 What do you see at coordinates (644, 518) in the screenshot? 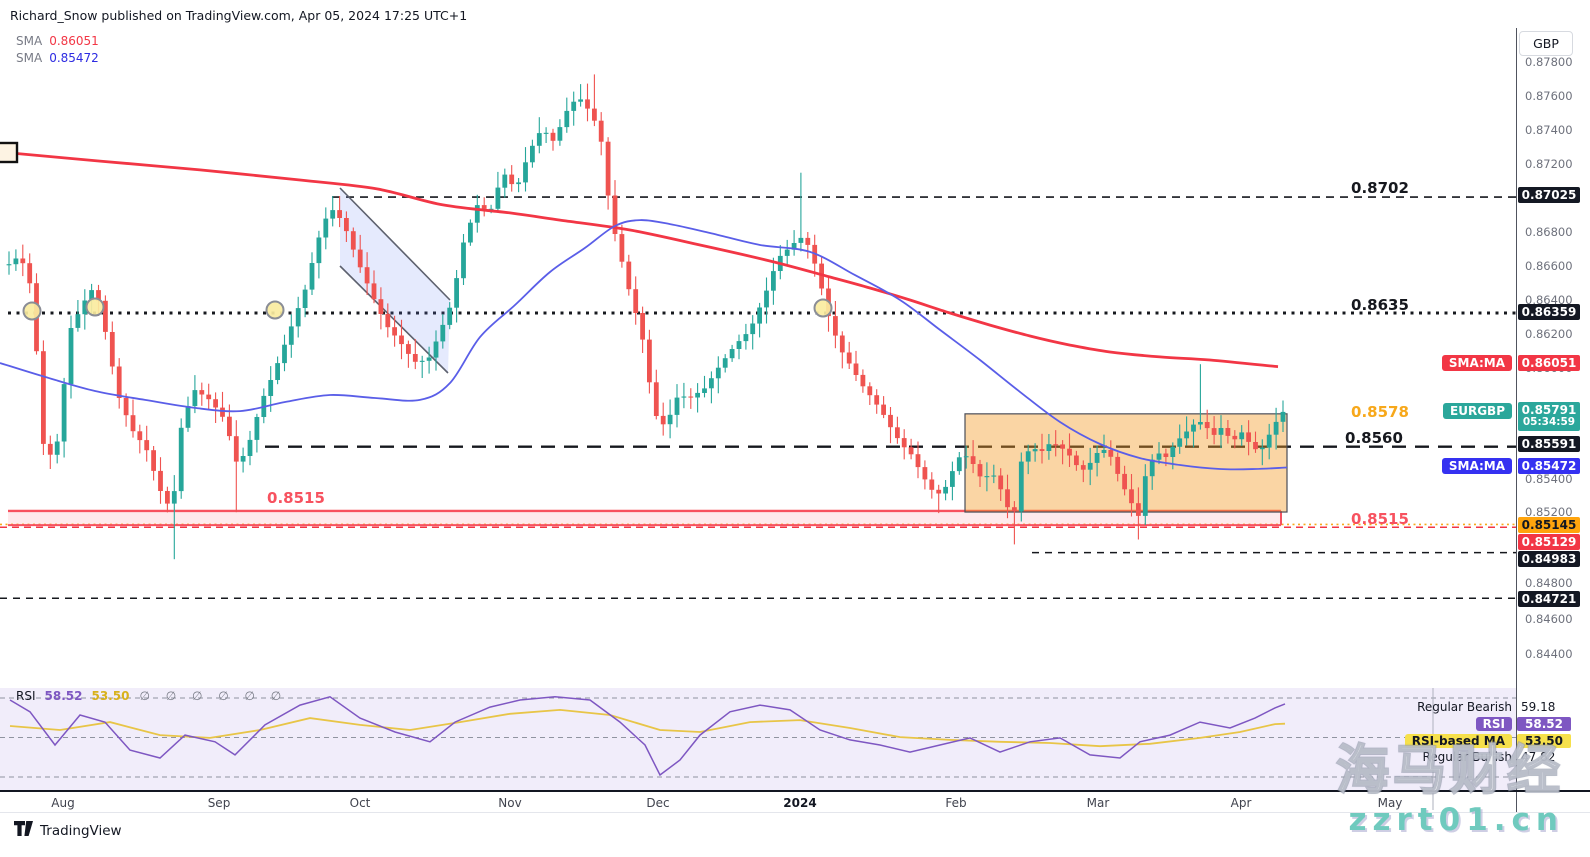
I see `support-band` at bounding box center [644, 518].